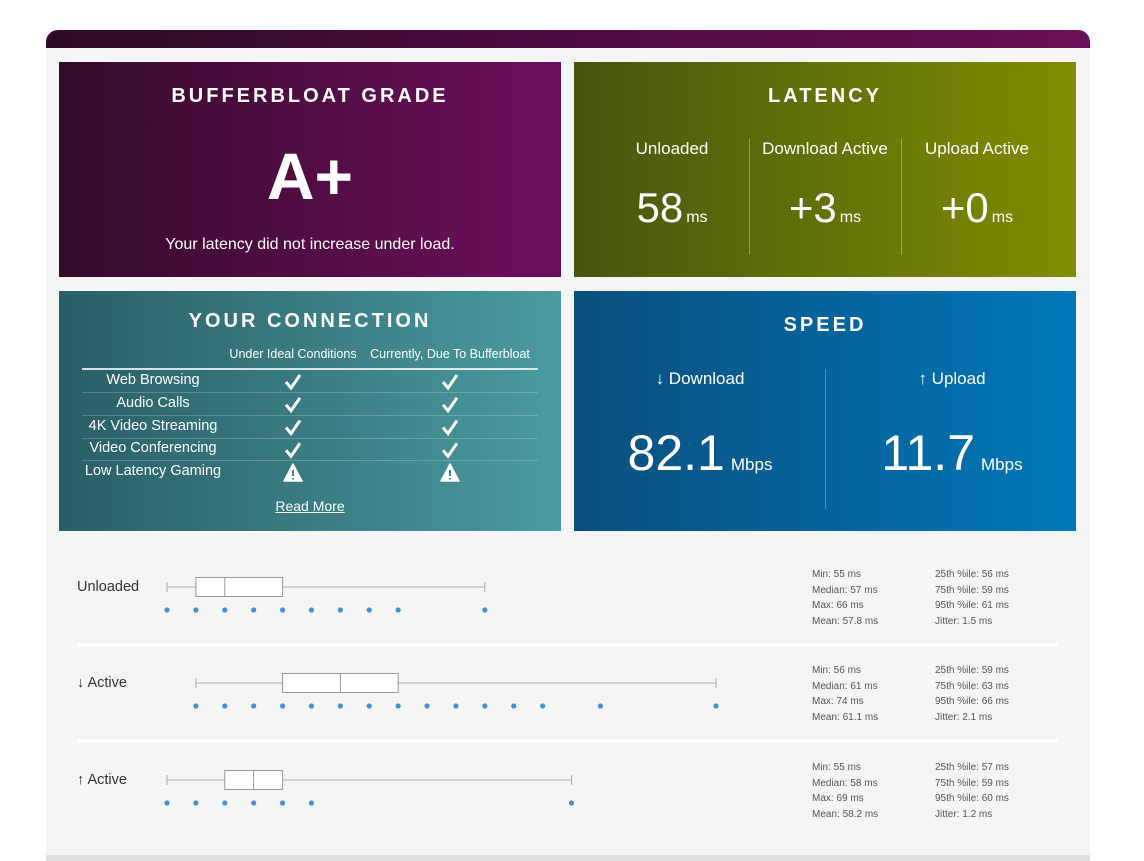 The height and width of the screenshot is (861, 1144). I want to click on speed-value-wrap: 82.1 Mbps, so click(700, 453).